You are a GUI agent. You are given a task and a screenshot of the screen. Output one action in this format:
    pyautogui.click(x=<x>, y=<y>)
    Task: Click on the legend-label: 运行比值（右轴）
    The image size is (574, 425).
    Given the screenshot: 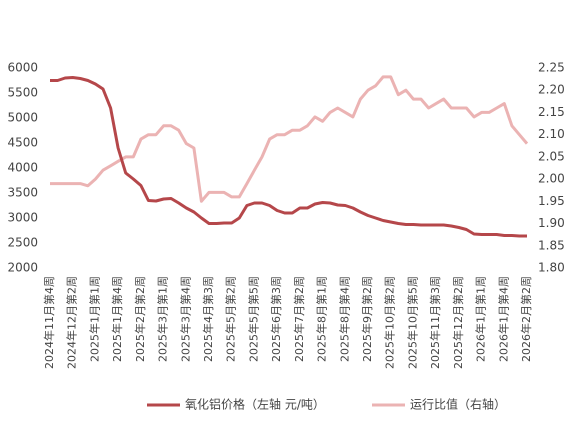 What is the action you would take?
    pyautogui.click(x=458, y=404)
    